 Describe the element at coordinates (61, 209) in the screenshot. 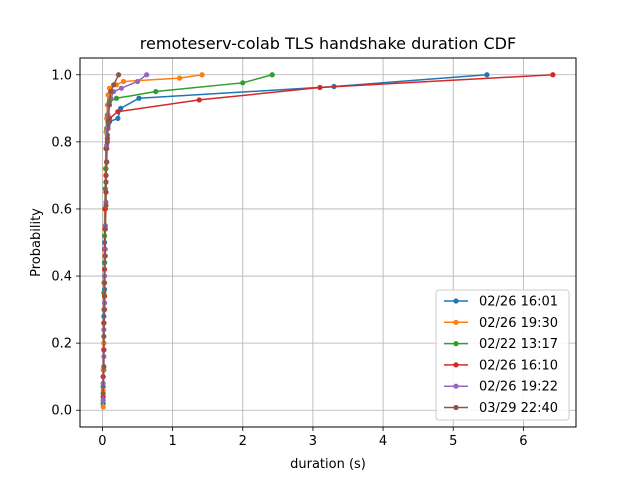

I see `y-tick-label: 0.6` at that location.